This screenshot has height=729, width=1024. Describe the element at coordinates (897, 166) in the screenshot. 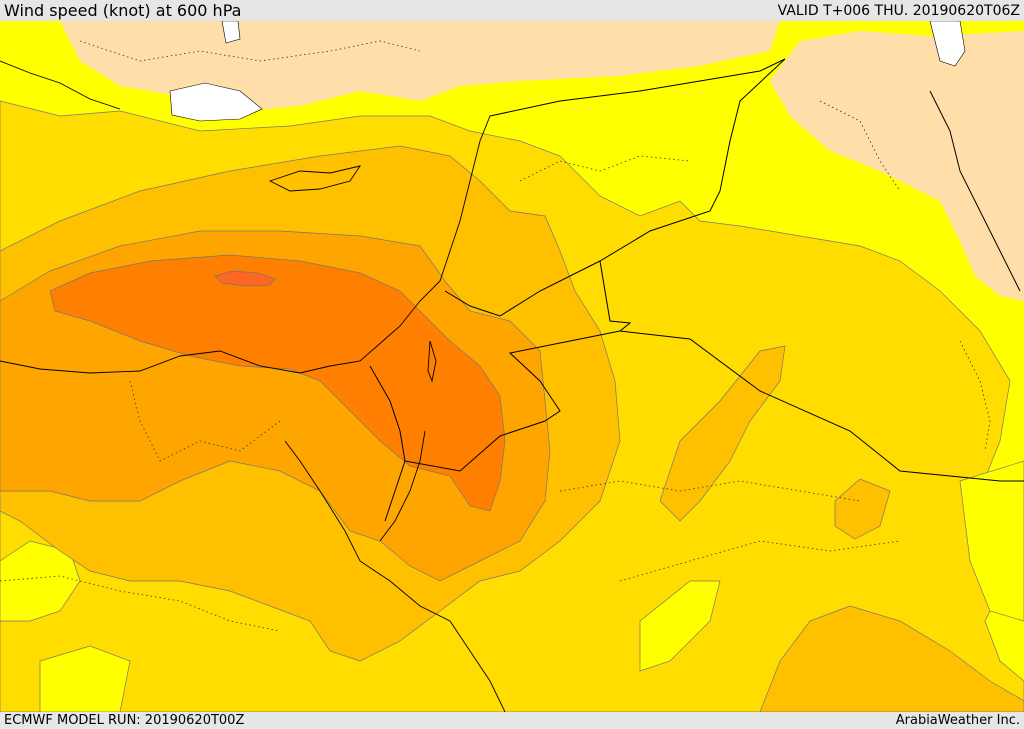

I see `land-iran` at that location.